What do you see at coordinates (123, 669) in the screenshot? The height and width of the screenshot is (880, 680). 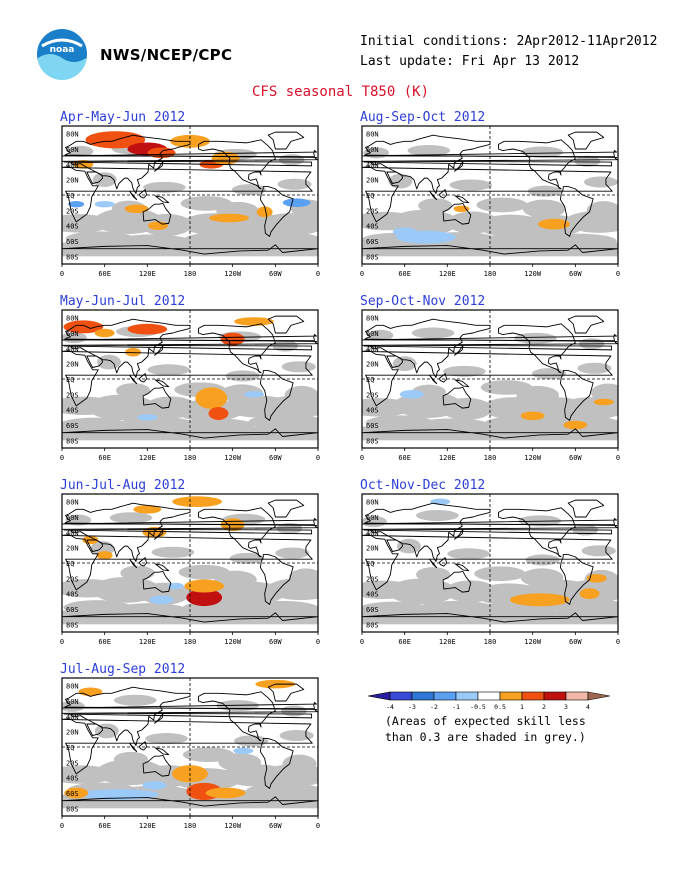 I see `panel-title: Jul-Aug-Sep 2012` at bounding box center [123, 669].